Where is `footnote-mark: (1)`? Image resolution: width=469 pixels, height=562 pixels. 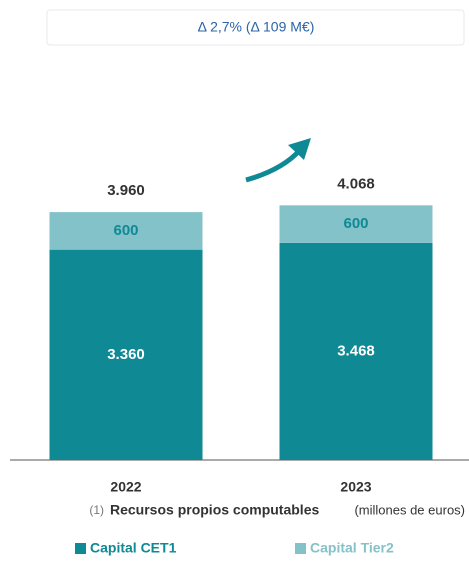
footnote-mark: (1) is located at coordinates (96, 510).